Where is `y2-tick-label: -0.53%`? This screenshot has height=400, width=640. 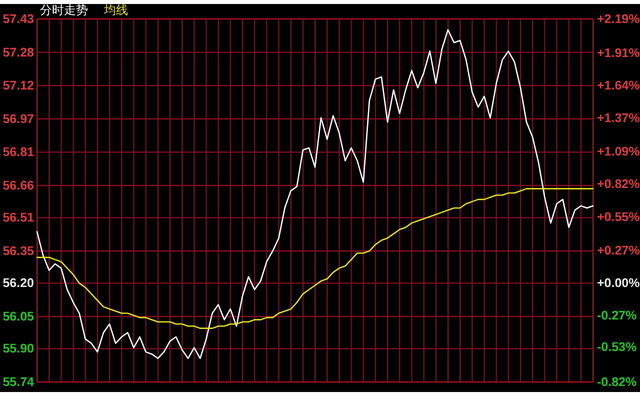
y2-tick-label: -0.53% is located at coordinates (617, 347).